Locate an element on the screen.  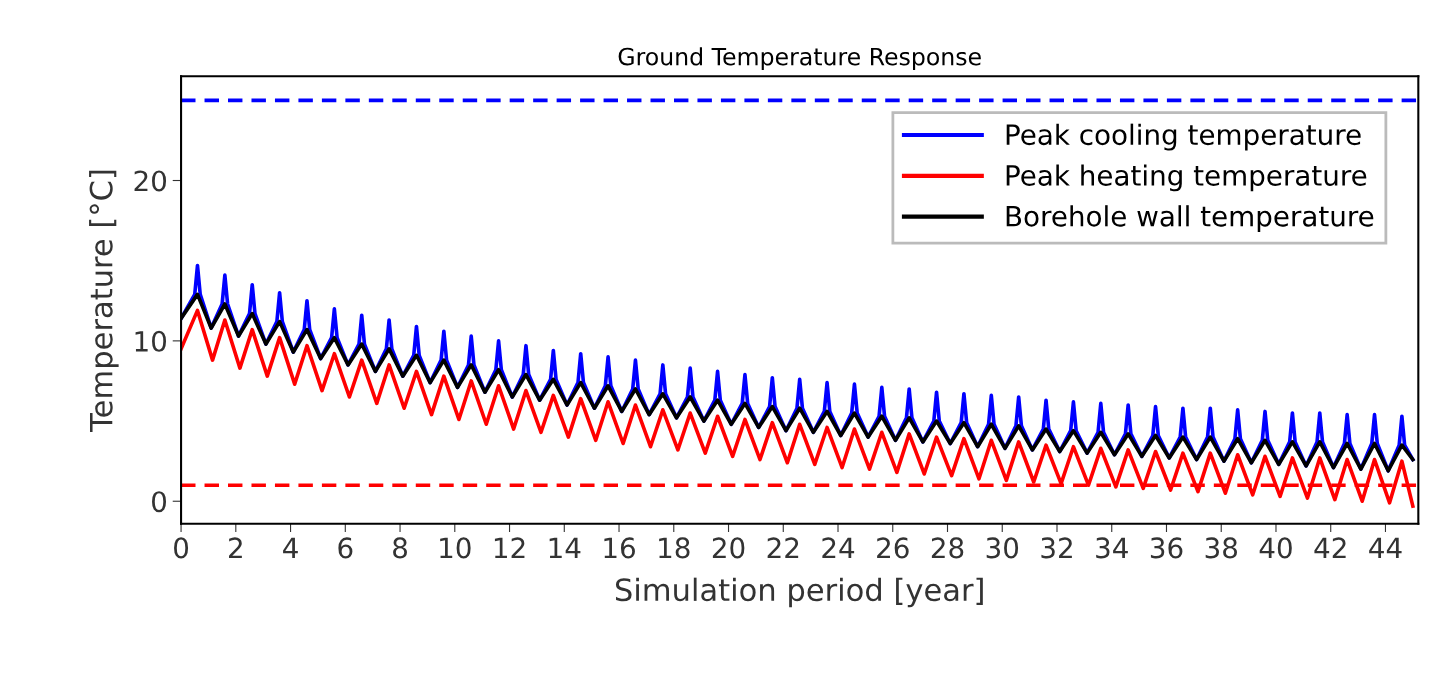
y-tick-label: 20 is located at coordinates (150, 181).